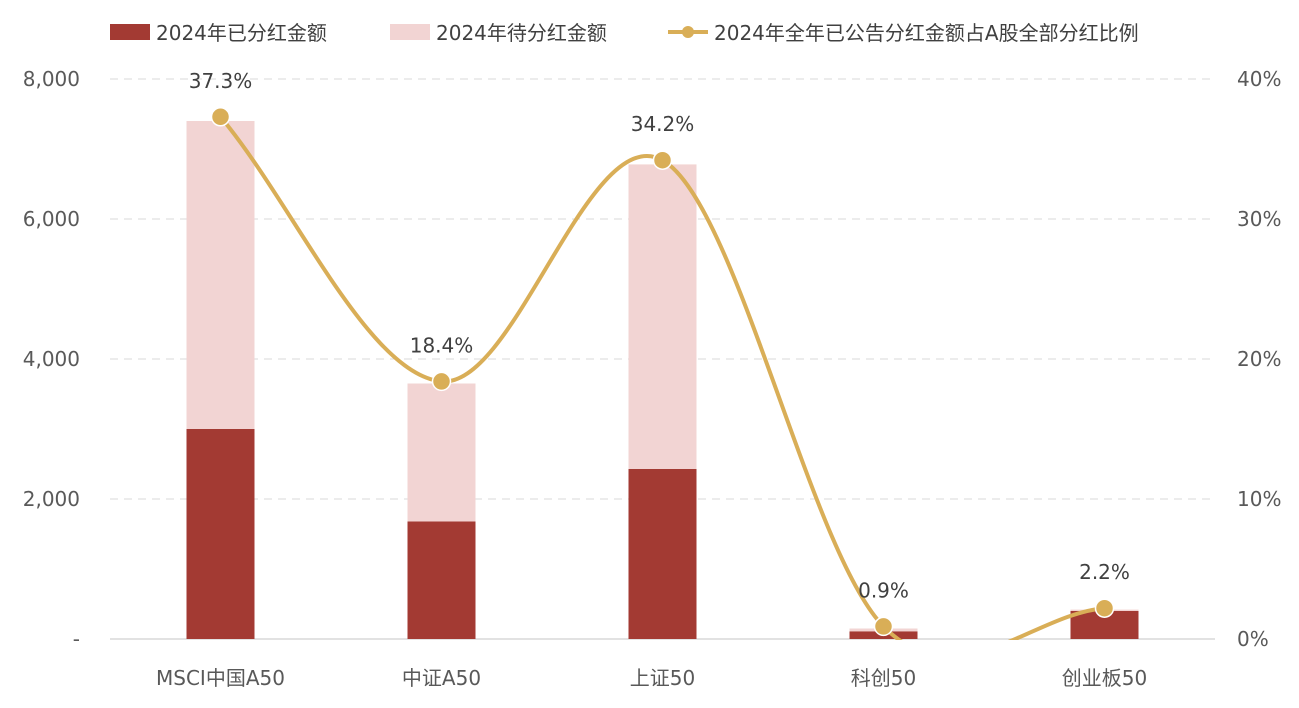 Image resolution: width=1299 pixels, height=708 pixels. What do you see at coordinates (1259, 79) in the screenshot?
I see `y2-tick-label: 40%` at bounding box center [1259, 79].